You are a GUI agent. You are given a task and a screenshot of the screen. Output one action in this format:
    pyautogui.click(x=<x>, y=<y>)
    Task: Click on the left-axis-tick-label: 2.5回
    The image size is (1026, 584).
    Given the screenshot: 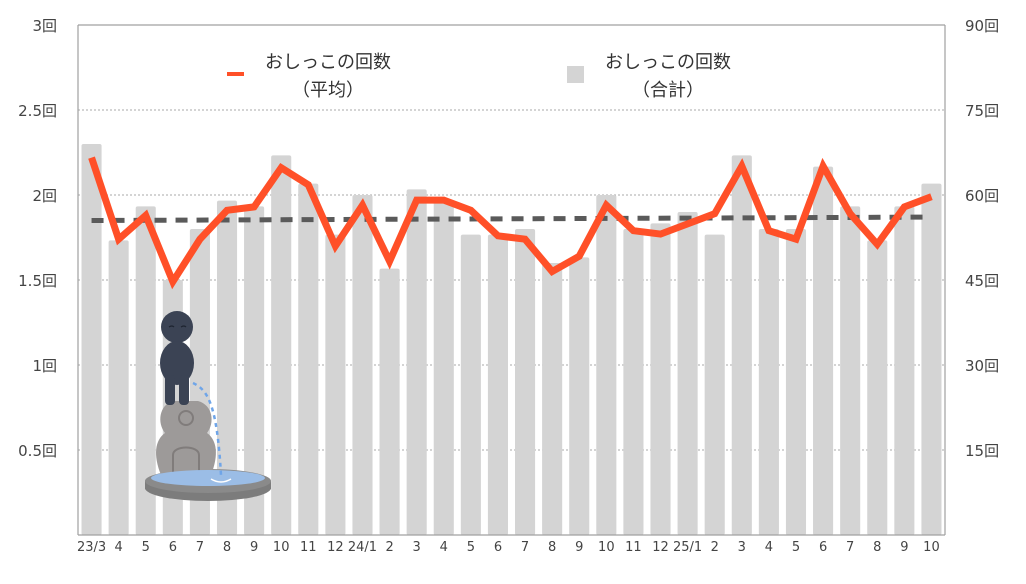 What is the action you would take?
    pyautogui.click(x=37, y=111)
    